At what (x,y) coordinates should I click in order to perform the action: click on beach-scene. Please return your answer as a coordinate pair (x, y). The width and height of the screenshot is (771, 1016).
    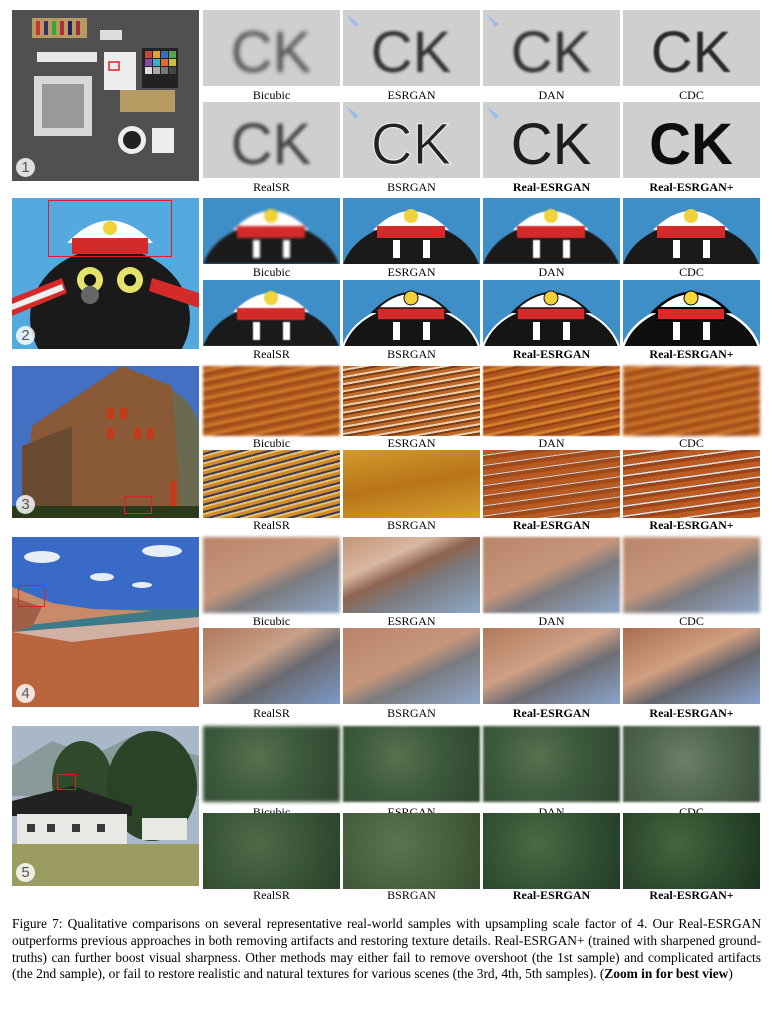
    Looking at the image, I should click on (105, 622).